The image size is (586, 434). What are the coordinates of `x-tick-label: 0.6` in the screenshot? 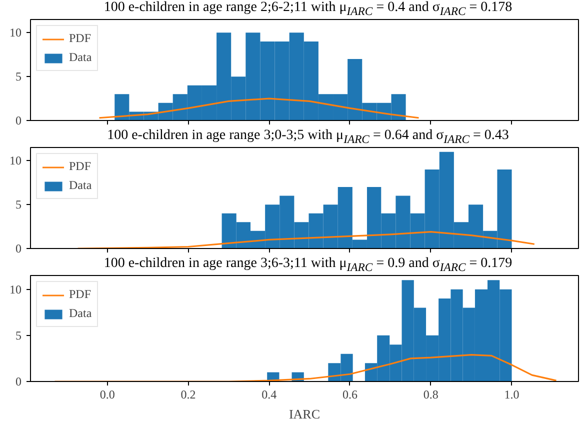 It's located at (350, 395).